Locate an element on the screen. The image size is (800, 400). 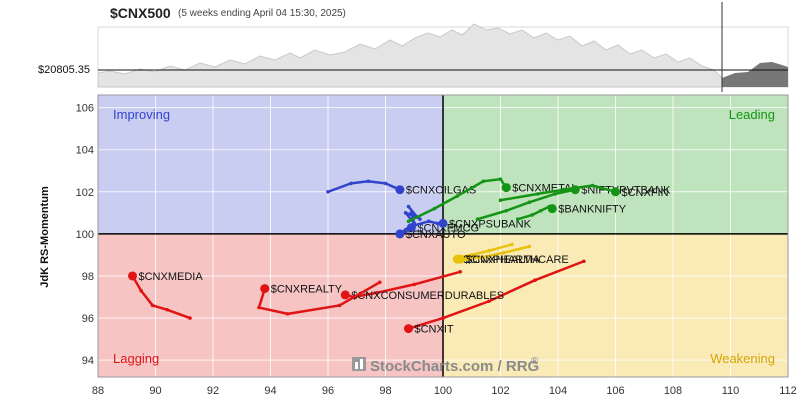
series-label: $CNXPSUBANK is located at coordinates (490, 224).